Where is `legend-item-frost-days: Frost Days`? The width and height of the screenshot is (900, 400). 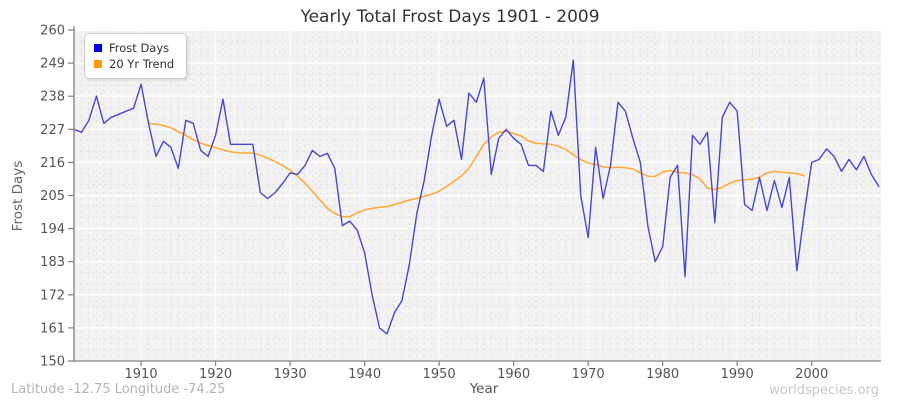
legend-item-frost-days: Frost Days is located at coordinates (134, 48).